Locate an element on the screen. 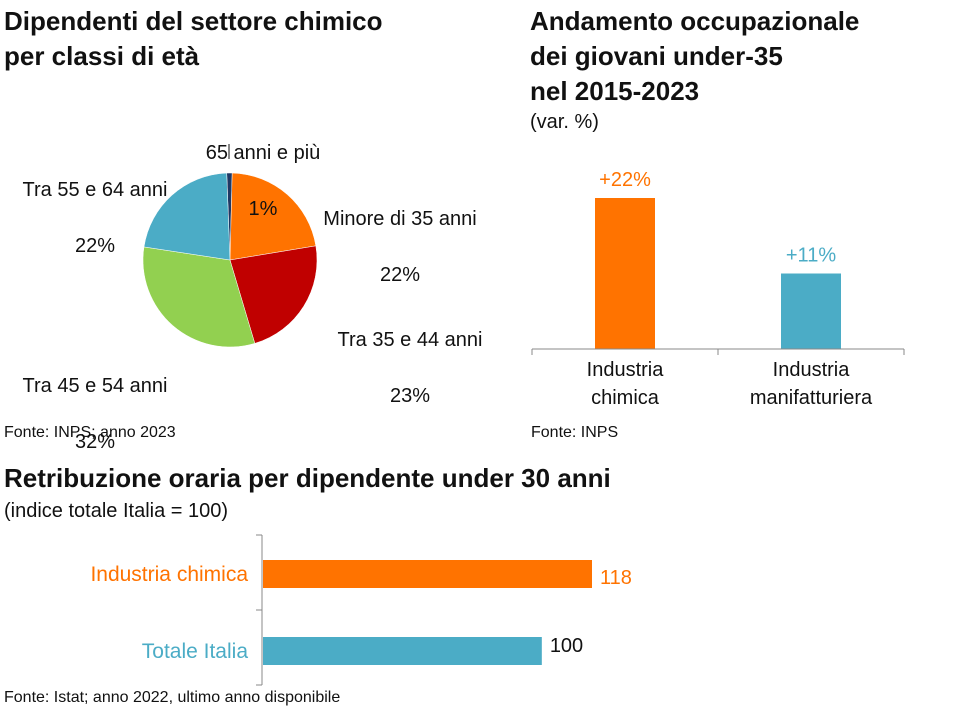 Image resolution: width=960 pixels, height=720 pixels. hbar-industria-chimica is located at coordinates (427, 574).